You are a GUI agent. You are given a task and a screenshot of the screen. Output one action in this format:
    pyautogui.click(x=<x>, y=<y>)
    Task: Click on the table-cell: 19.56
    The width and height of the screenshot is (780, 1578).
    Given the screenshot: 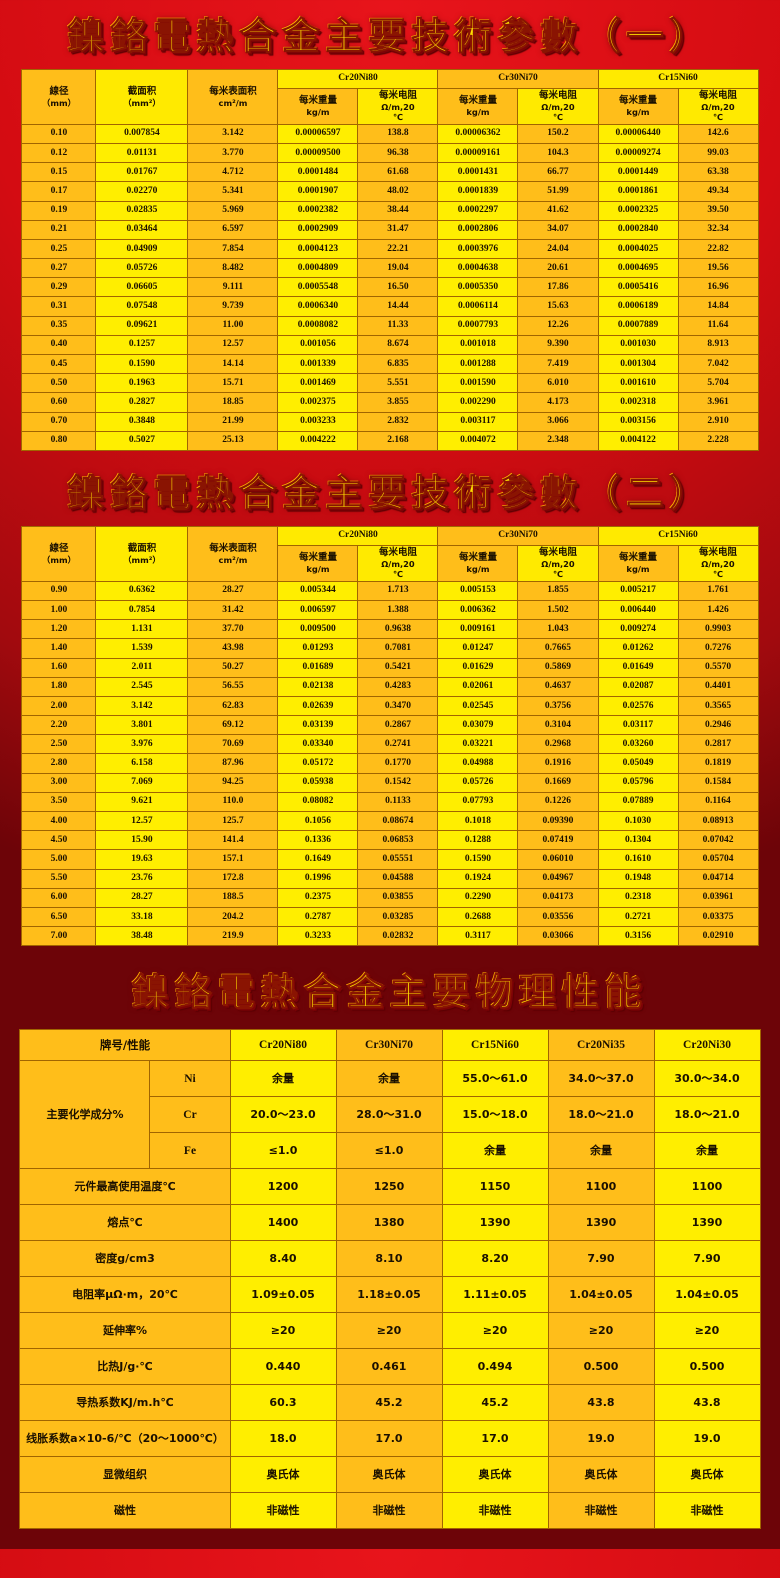 What is the action you would take?
    pyautogui.click(x=718, y=268)
    